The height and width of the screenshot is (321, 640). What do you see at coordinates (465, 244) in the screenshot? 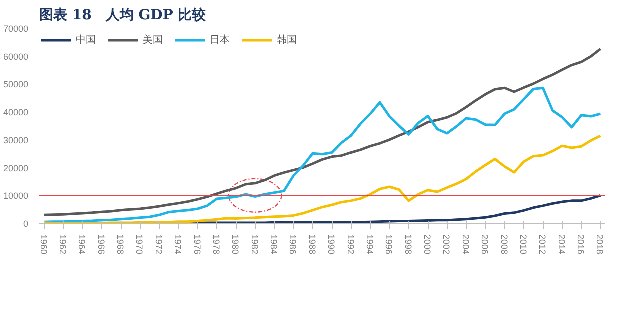
I see `x-tick-label: 2004` at bounding box center [465, 244].